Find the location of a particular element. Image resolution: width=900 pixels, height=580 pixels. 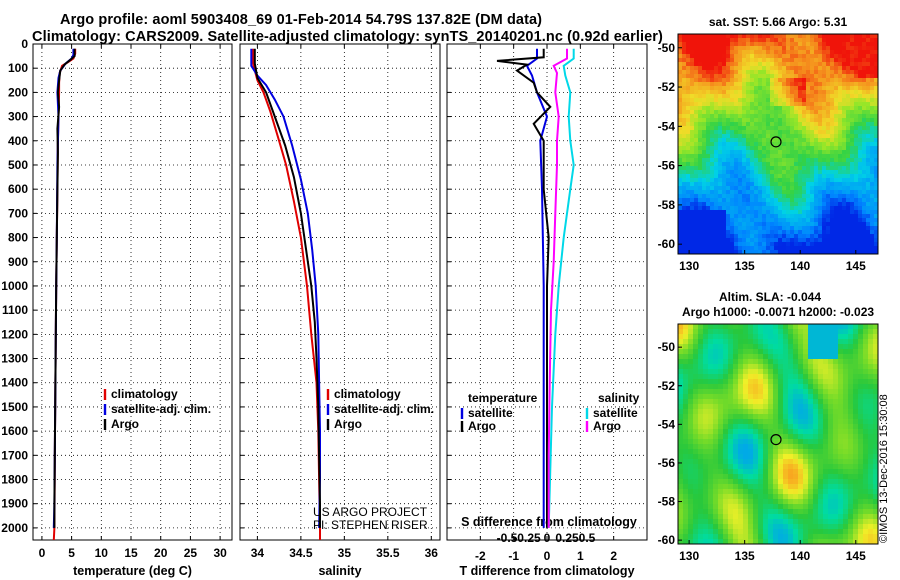

footer-copyright: ©IMOS 13-Dec-2016 15:30:08 is located at coordinates (884, 468).